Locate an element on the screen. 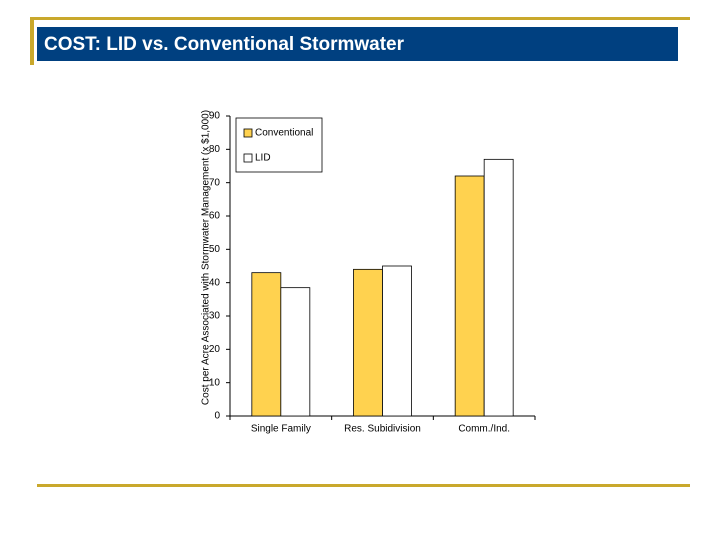 The height and width of the screenshot is (540, 720). y-tick-label: 30 is located at coordinates (215, 316).